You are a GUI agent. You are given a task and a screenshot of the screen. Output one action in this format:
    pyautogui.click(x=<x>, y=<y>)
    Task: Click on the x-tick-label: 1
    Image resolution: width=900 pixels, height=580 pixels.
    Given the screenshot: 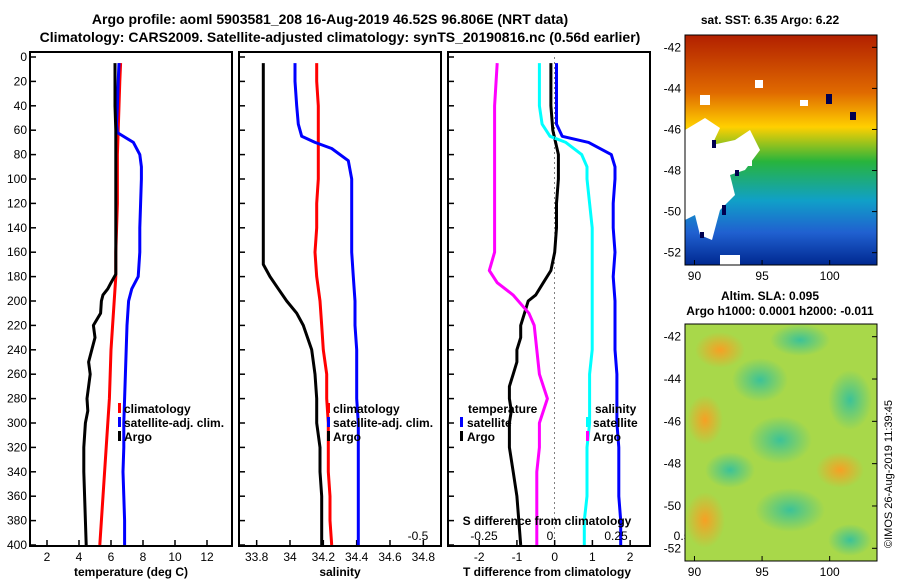 What is the action you would take?
    pyautogui.click(x=592, y=557)
    